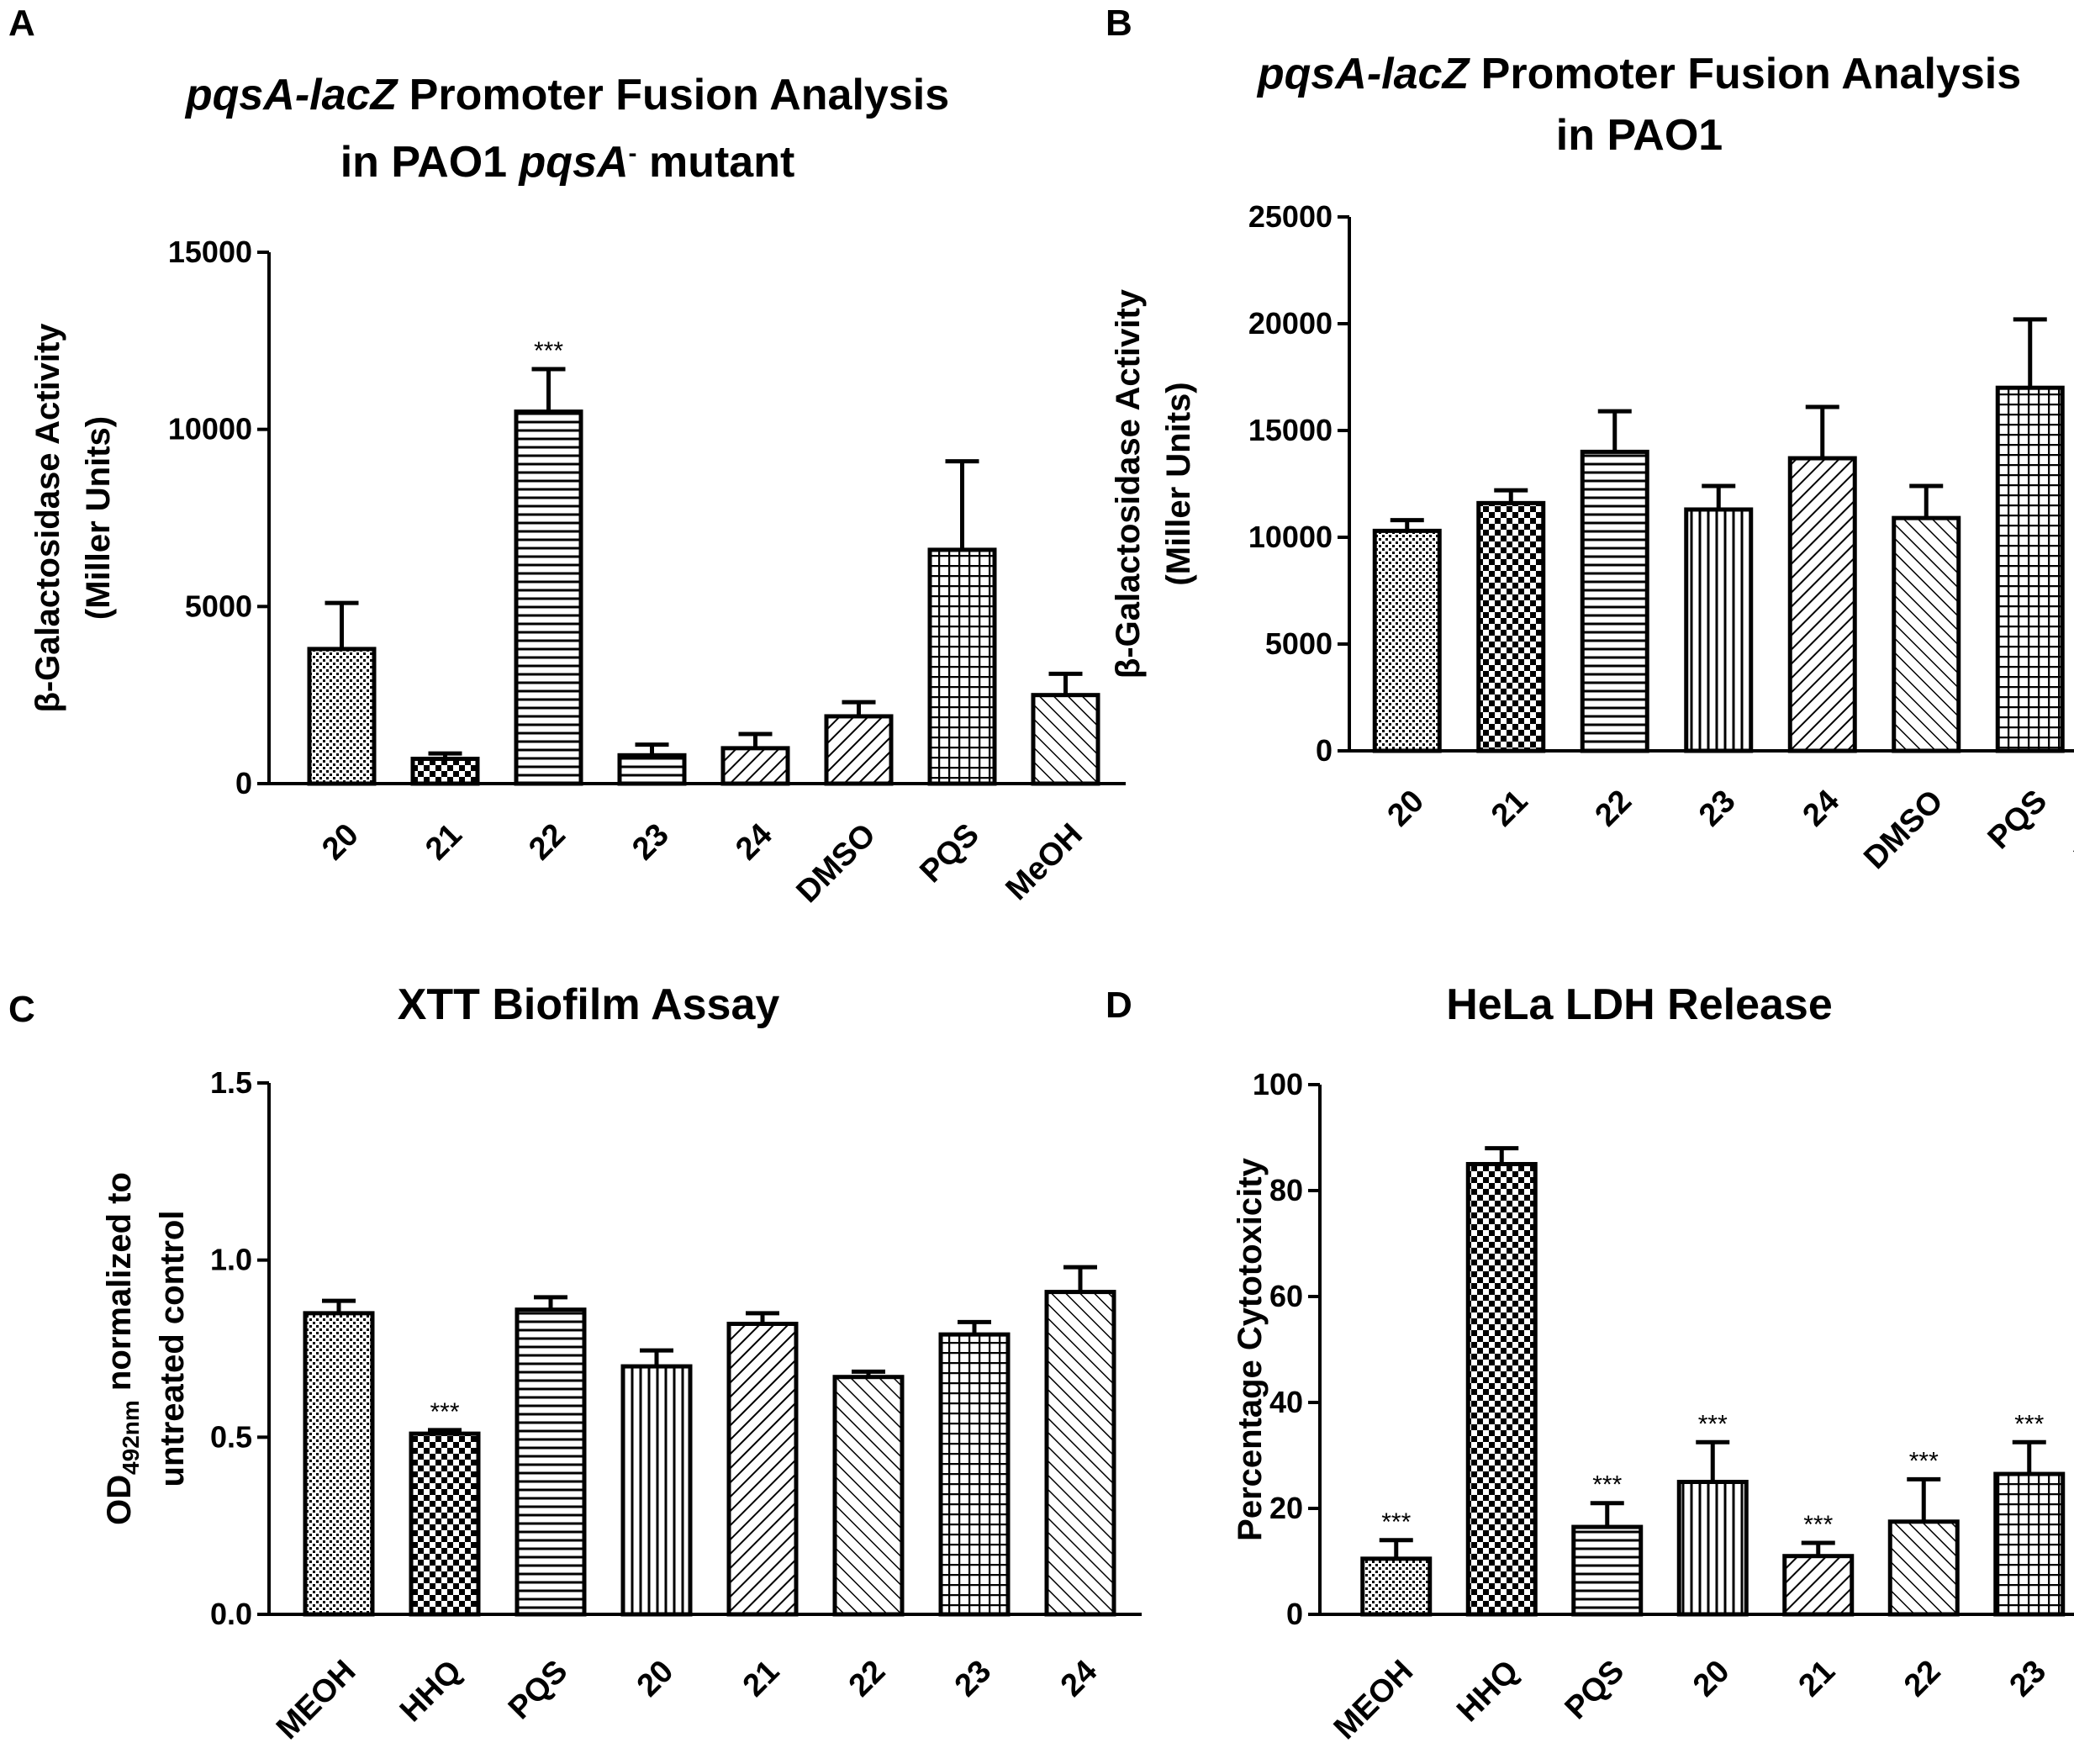 The width and height of the screenshot is (2074, 1764). Describe the element at coordinates (231, 1260) in the screenshot. I see `y-tick-label: 1.0` at that location.